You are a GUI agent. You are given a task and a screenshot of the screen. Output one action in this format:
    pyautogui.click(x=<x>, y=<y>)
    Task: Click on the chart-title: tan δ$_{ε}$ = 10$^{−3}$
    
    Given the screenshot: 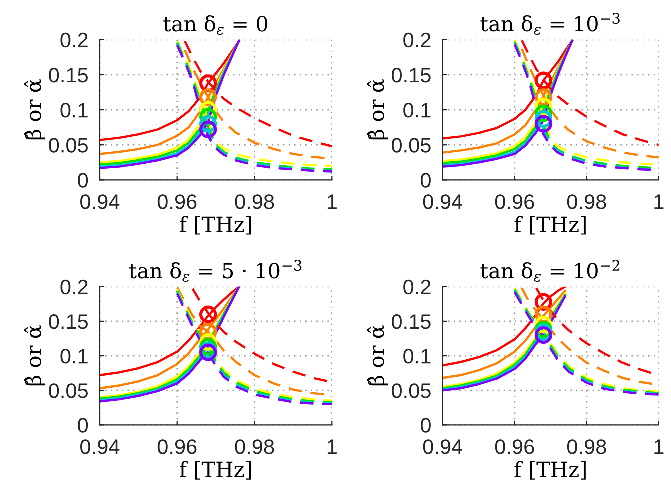 What is the action you would take?
    pyautogui.click(x=550, y=24)
    